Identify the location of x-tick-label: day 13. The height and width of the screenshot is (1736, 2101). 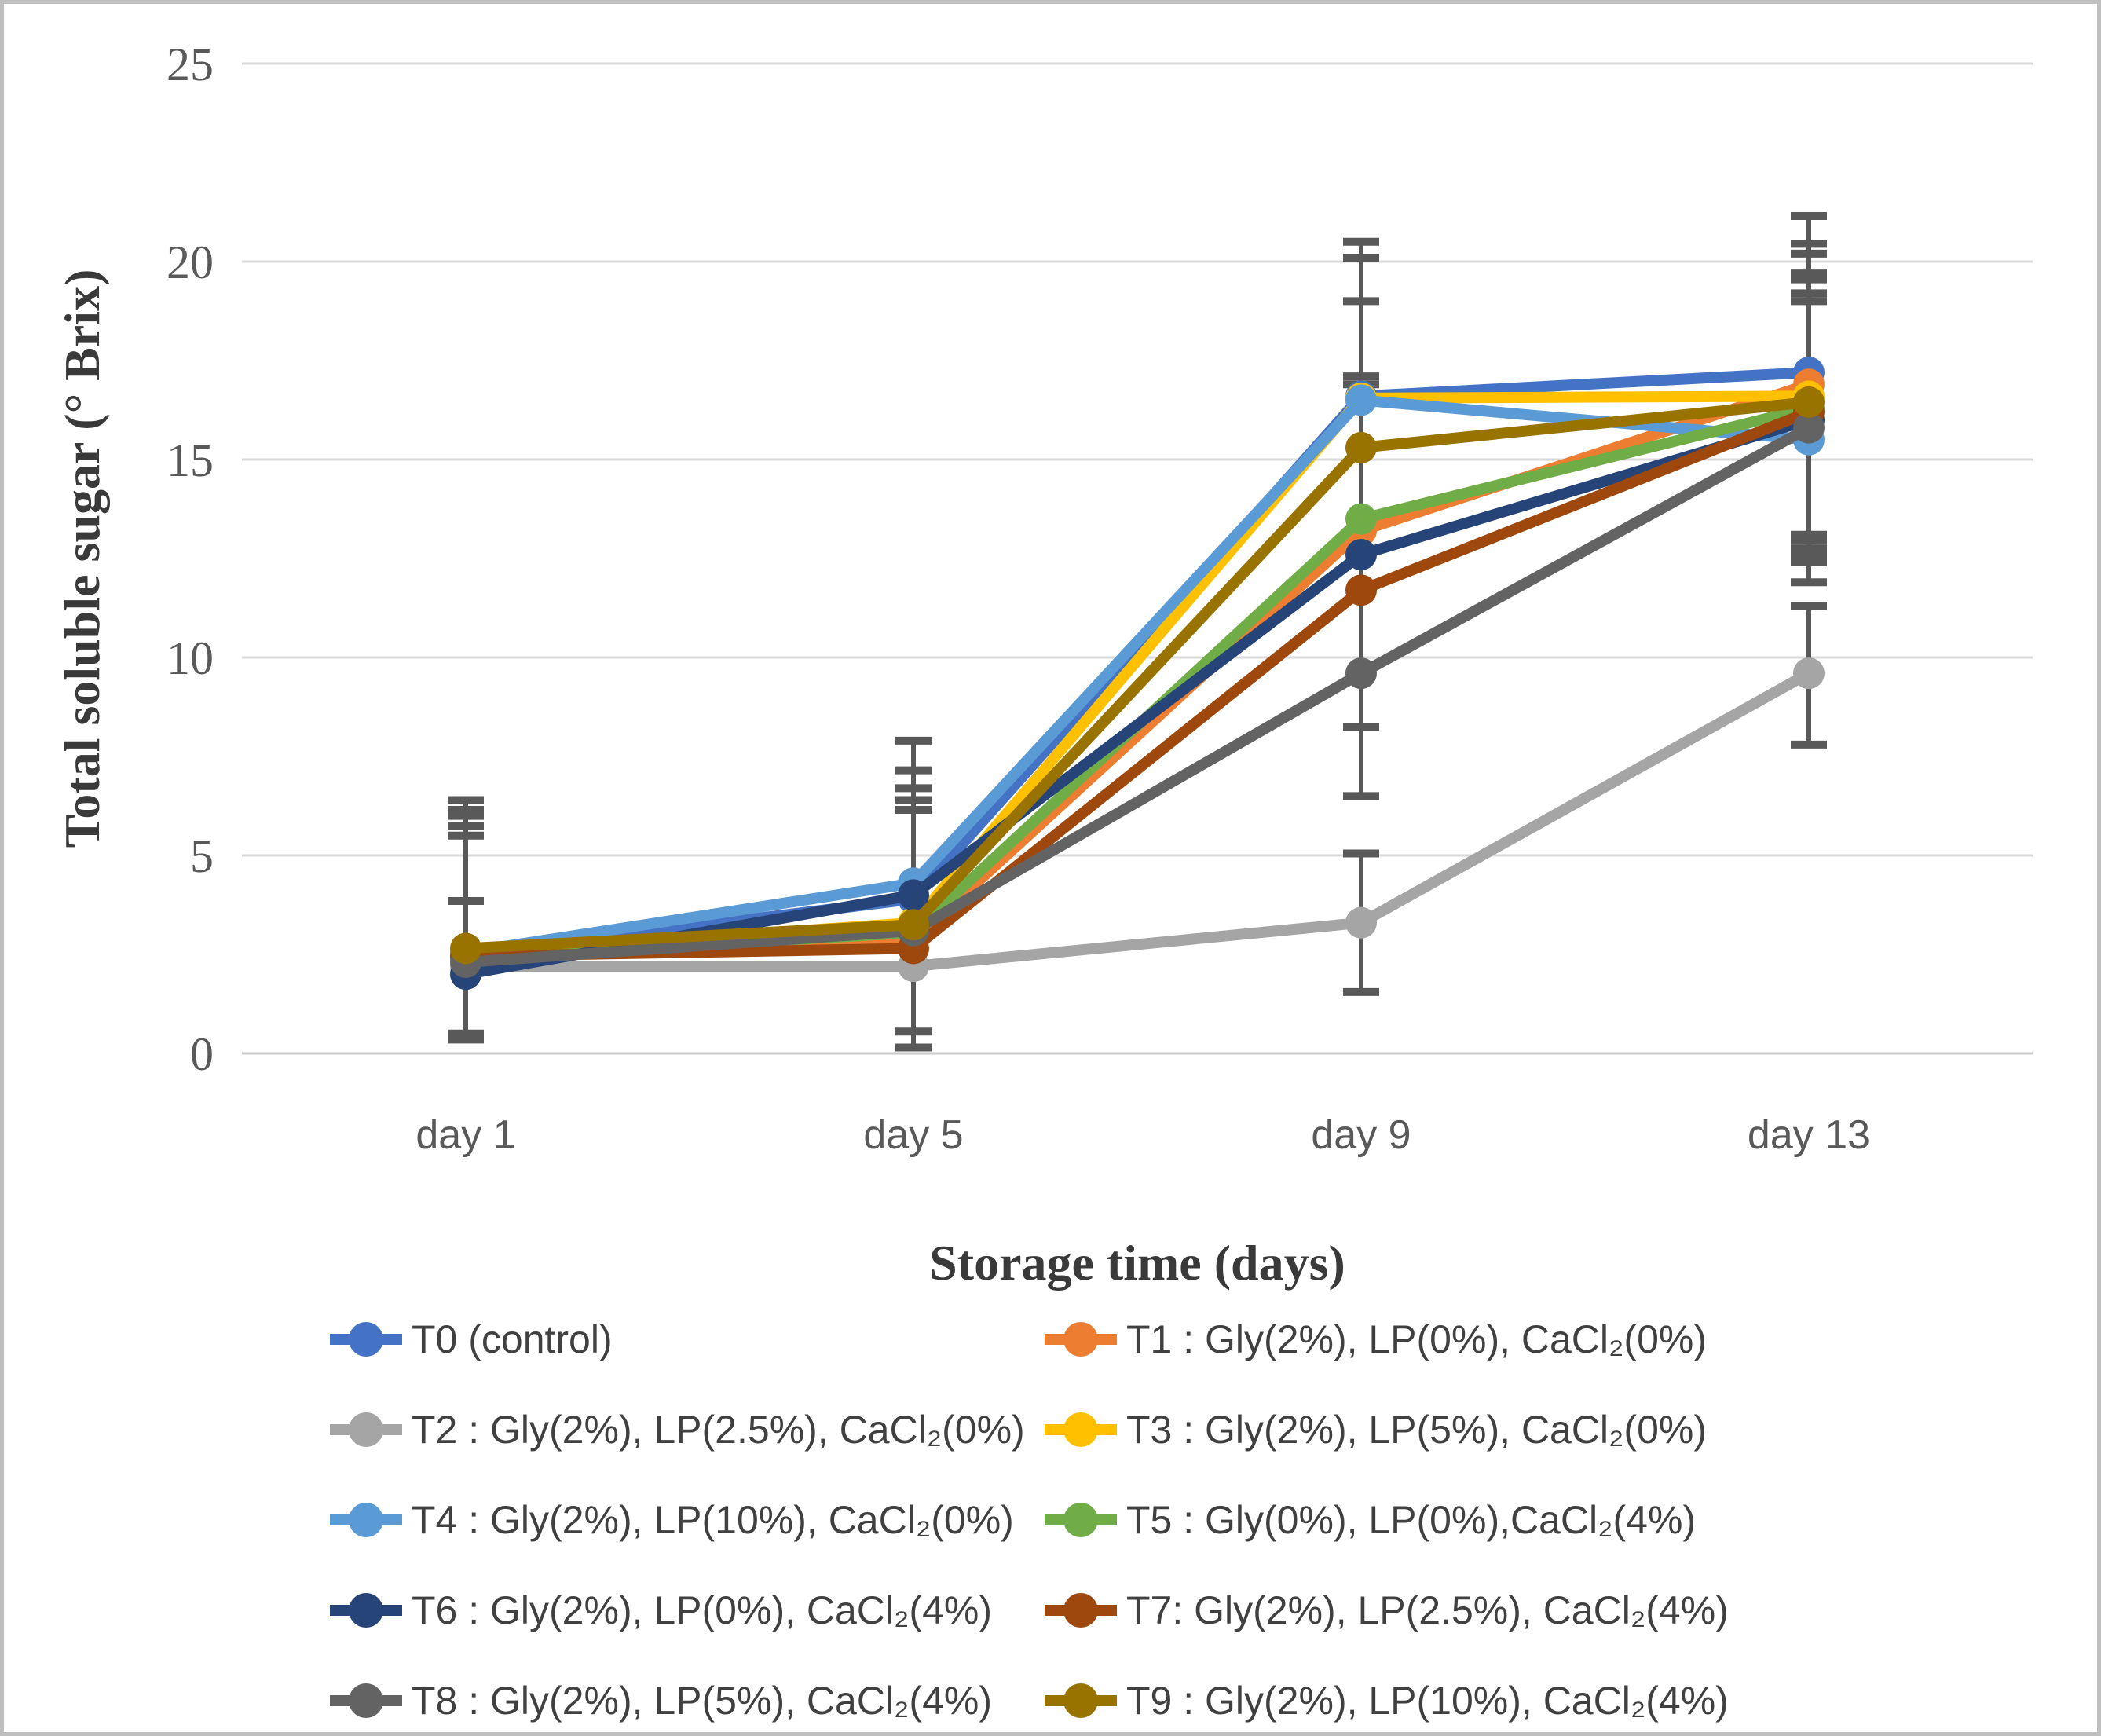
(1809, 1135).